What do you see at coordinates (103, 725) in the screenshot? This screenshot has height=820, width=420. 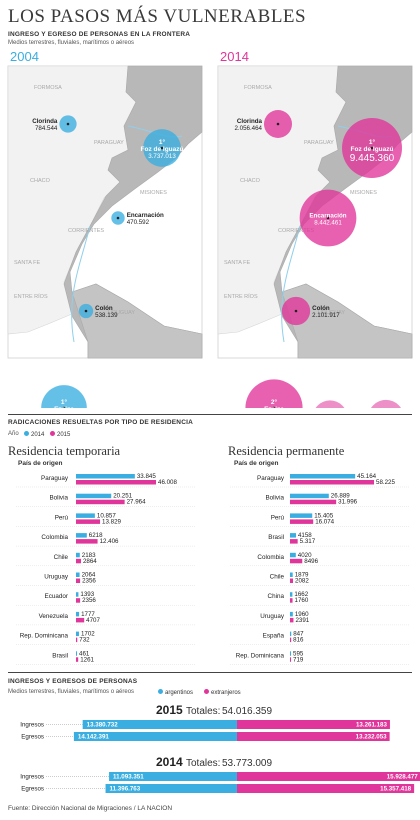 I see `bar-value-argentinos: 13.380.732` at bounding box center [103, 725].